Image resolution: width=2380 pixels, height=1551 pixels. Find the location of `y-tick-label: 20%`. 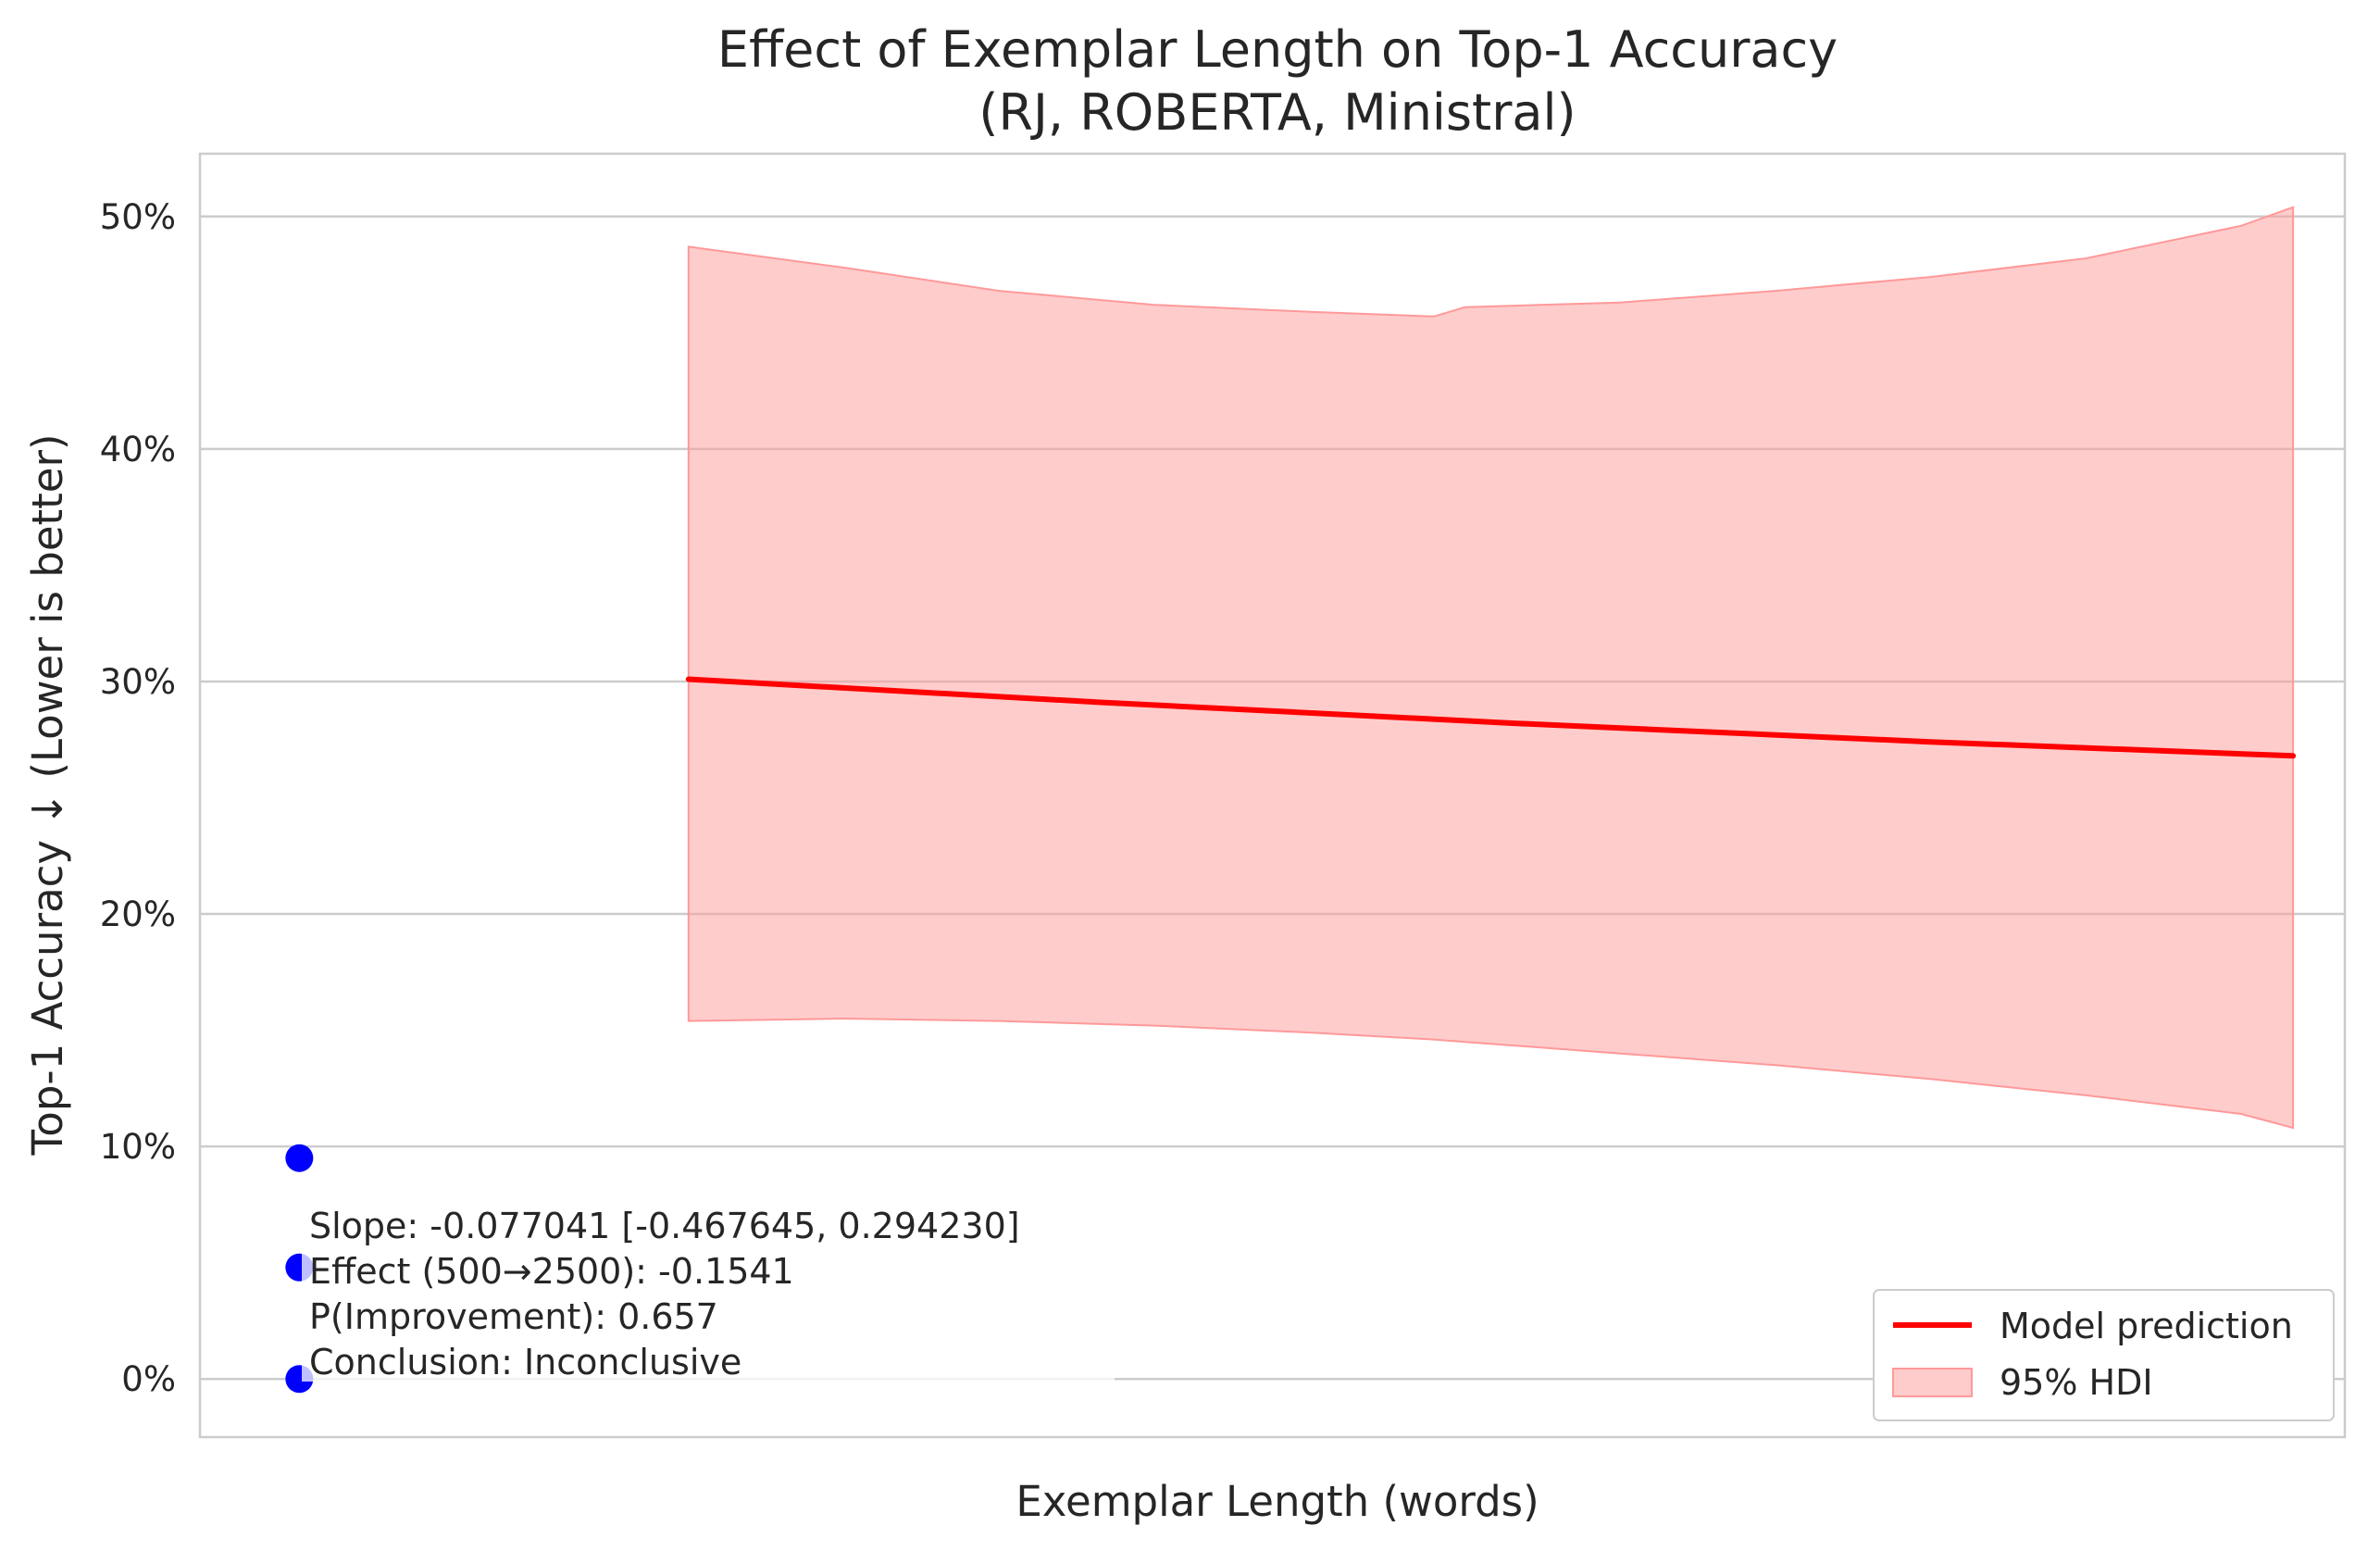

y-tick-label: 20% is located at coordinates (138, 914).